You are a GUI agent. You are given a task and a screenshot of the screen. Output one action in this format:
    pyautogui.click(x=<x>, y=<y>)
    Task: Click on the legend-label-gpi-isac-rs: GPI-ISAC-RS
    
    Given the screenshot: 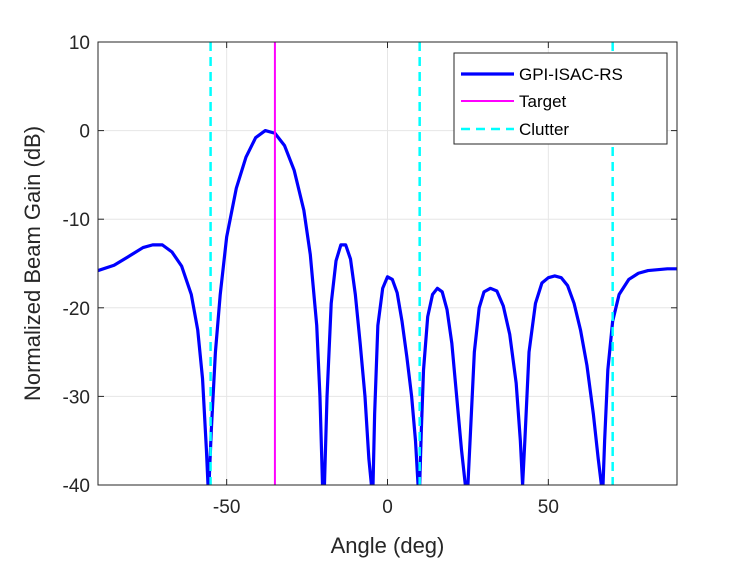 What is the action you would take?
    pyautogui.click(x=571, y=74)
    